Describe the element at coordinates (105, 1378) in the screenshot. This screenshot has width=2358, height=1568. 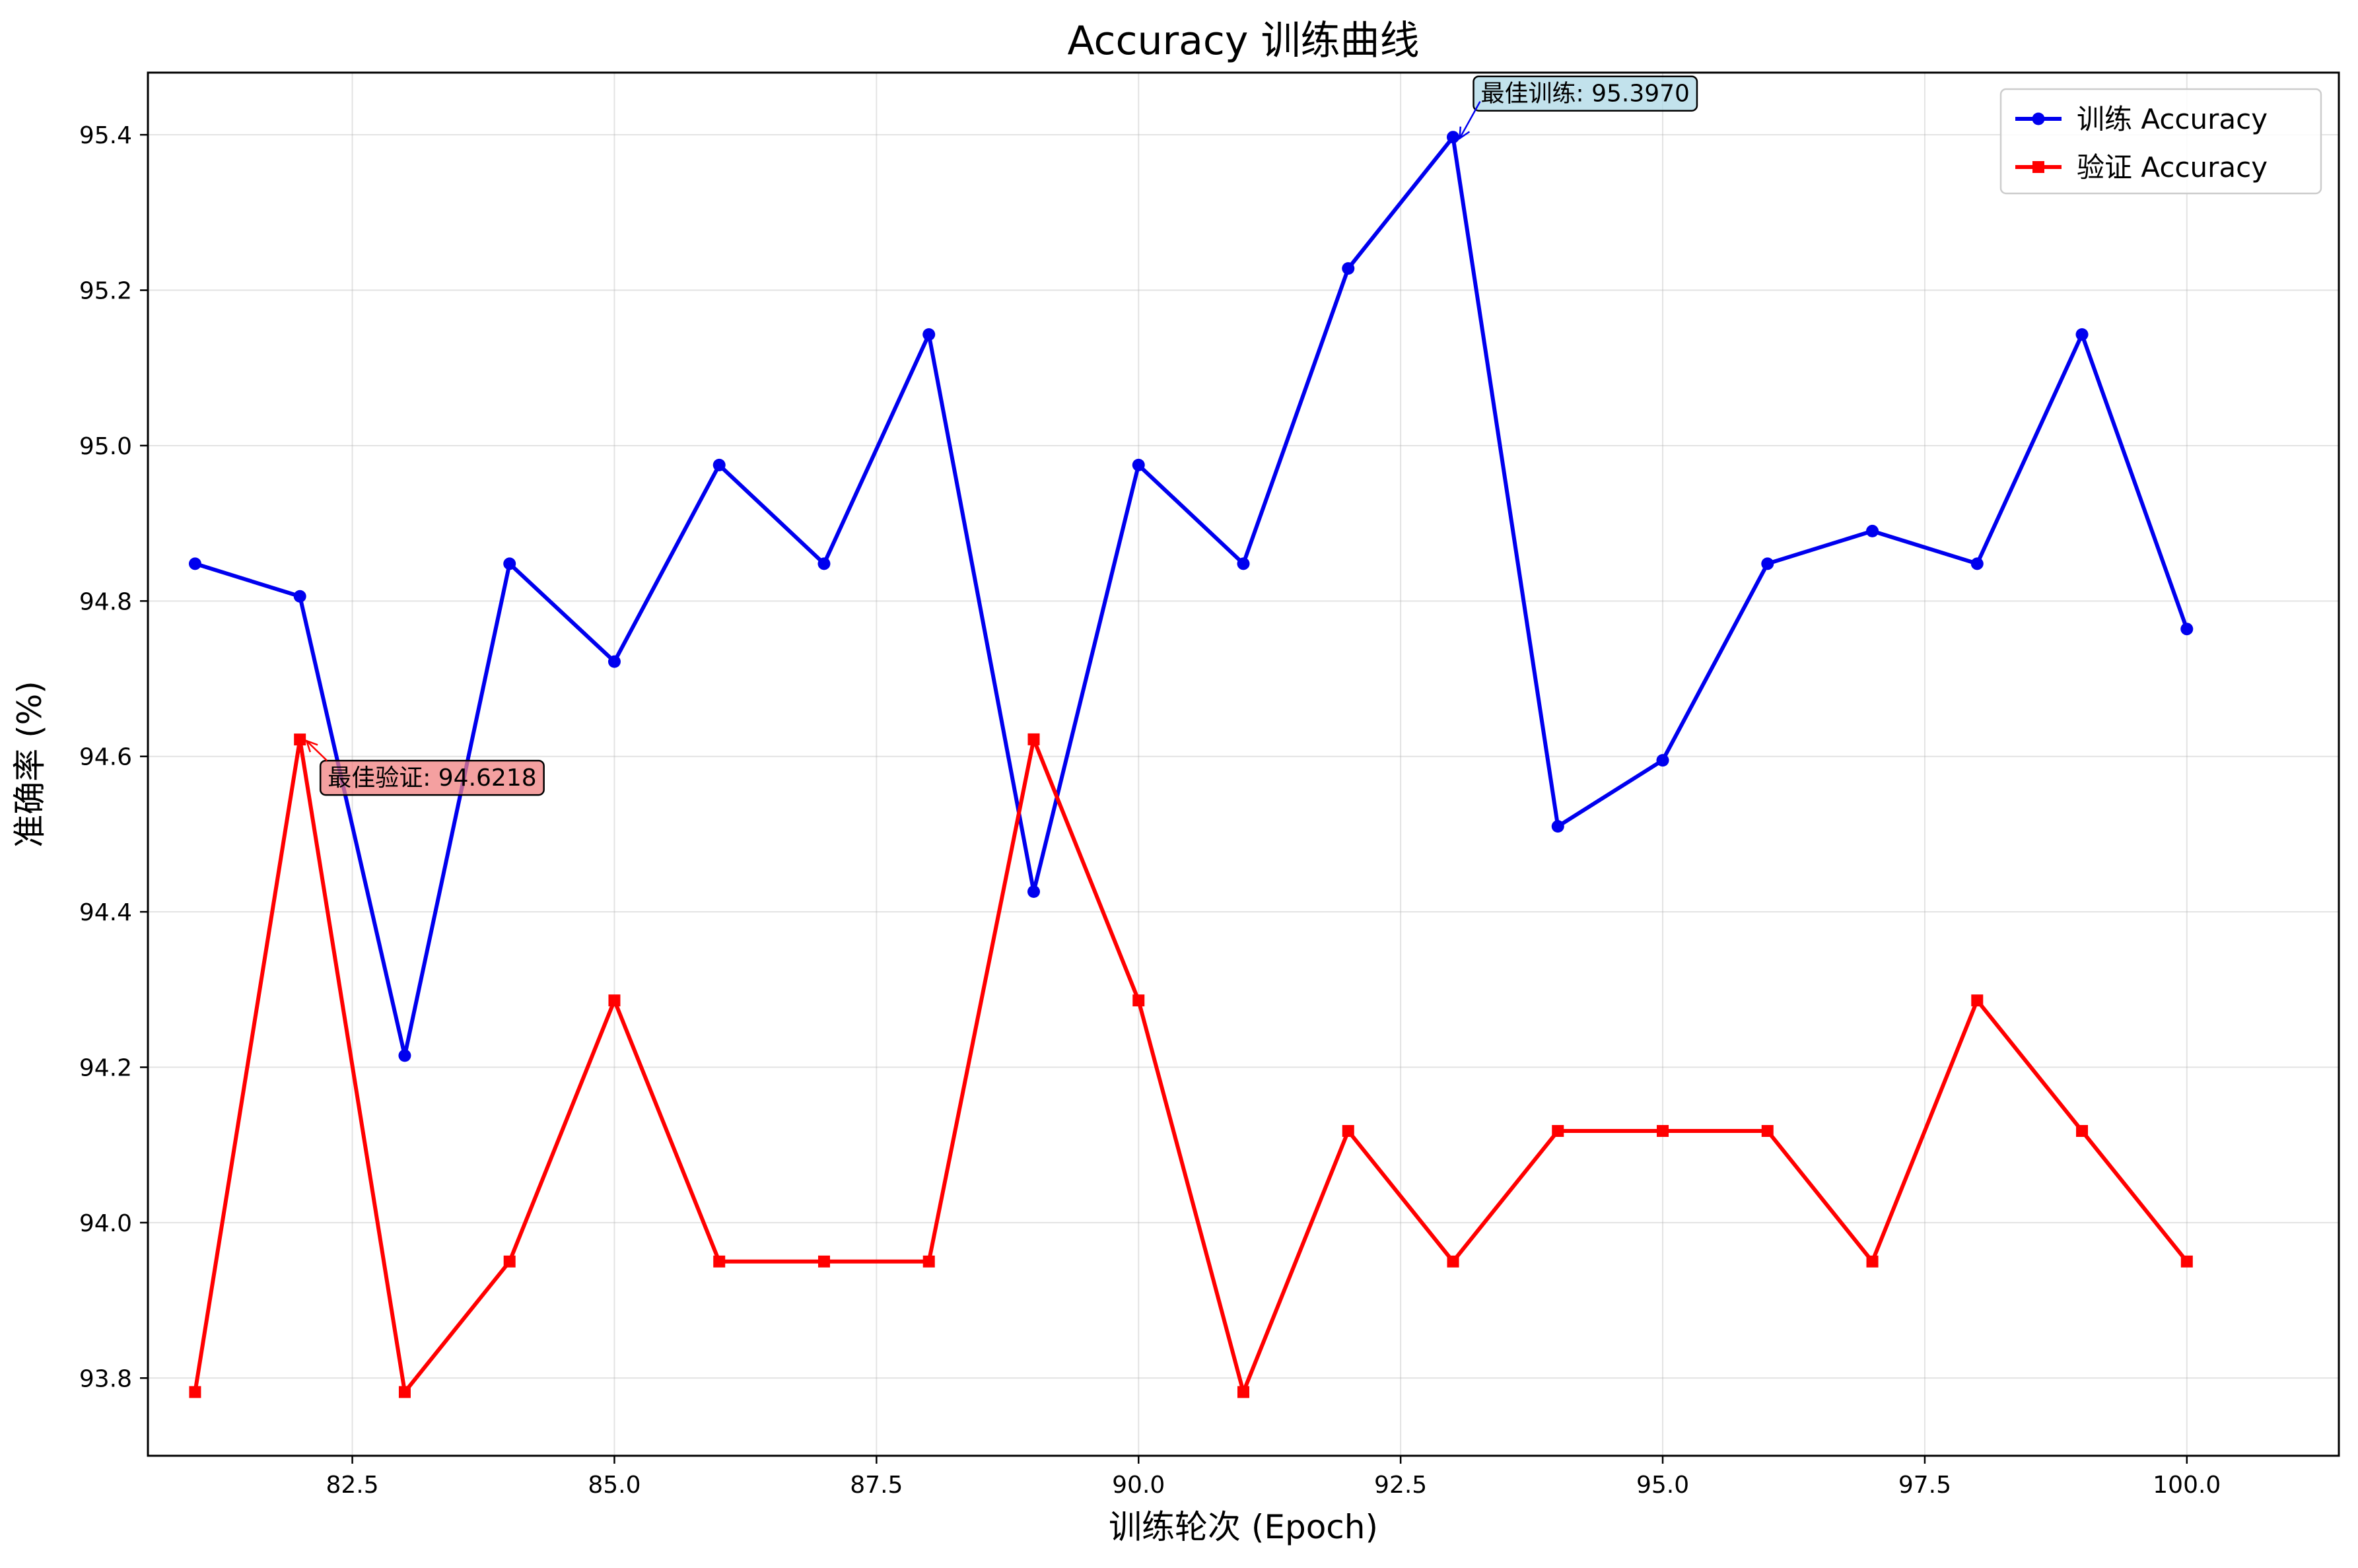
I see `y-tick-label: 93.8` at that location.